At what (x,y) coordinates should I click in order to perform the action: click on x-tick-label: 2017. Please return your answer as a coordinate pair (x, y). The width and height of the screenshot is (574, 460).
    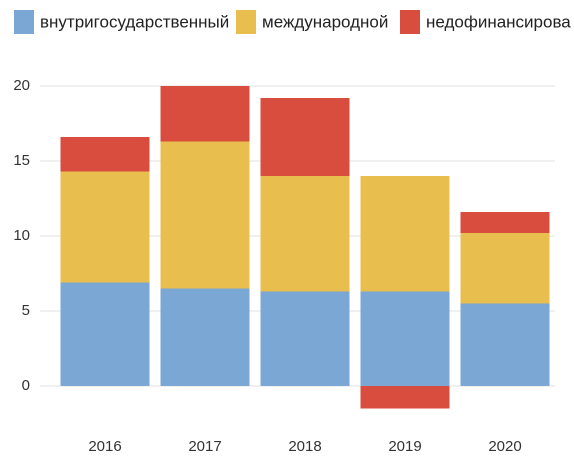
    Looking at the image, I should click on (204, 446).